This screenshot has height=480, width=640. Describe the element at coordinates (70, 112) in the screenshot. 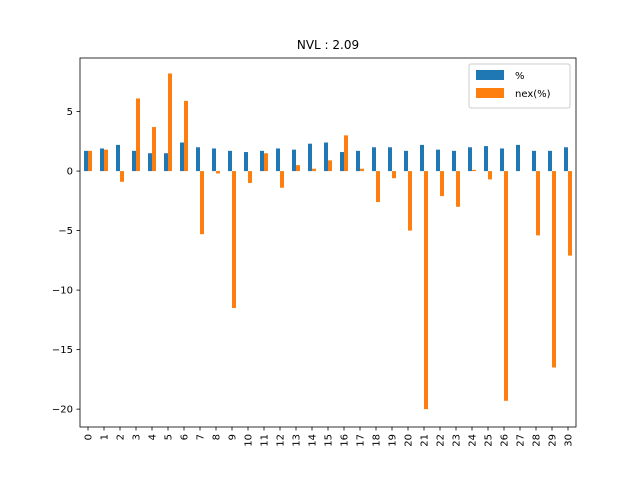

I see `y-tick-label: 5` at that location.